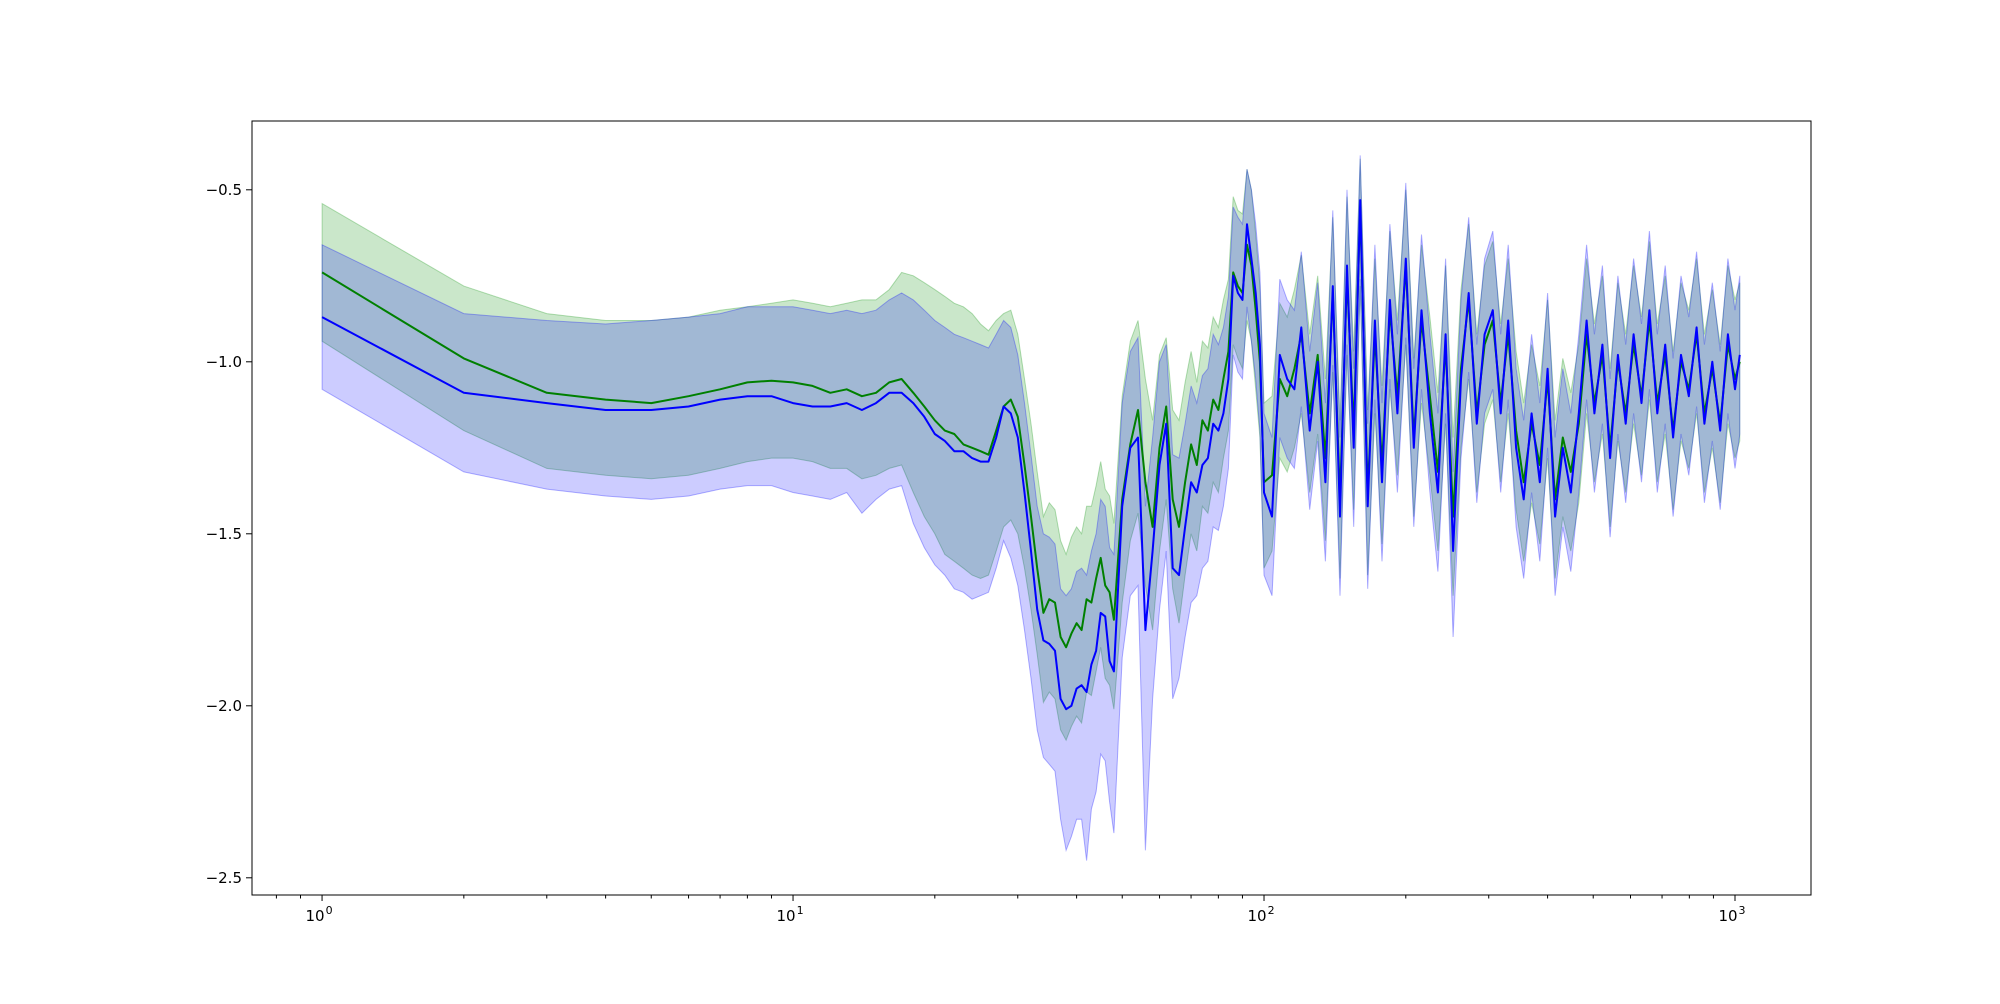  What do you see at coordinates (1742, 910) in the screenshot?
I see `x-tick-exponent: 3` at bounding box center [1742, 910].